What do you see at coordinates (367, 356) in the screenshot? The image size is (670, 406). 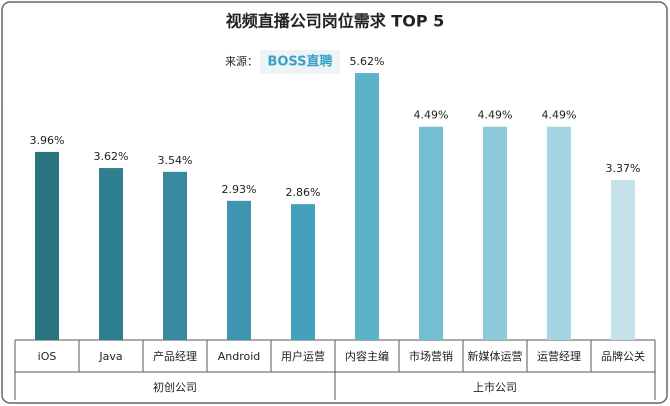 I see `x-tick-label: 内容主编` at bounding box center [367, 356].